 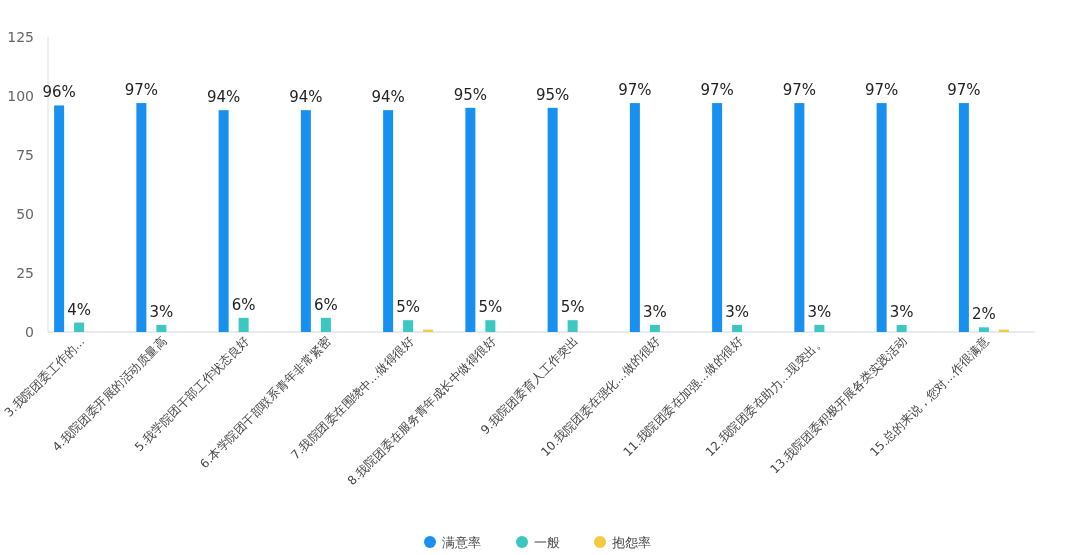 I want to click on legend-label: 满意率, so click(x=461, y=542).